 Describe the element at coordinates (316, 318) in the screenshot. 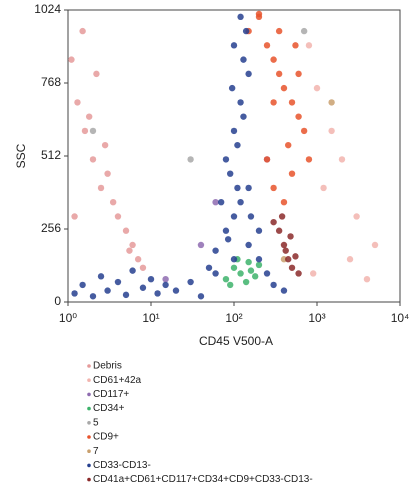

I see `x-tick-label: 10³` at that location.